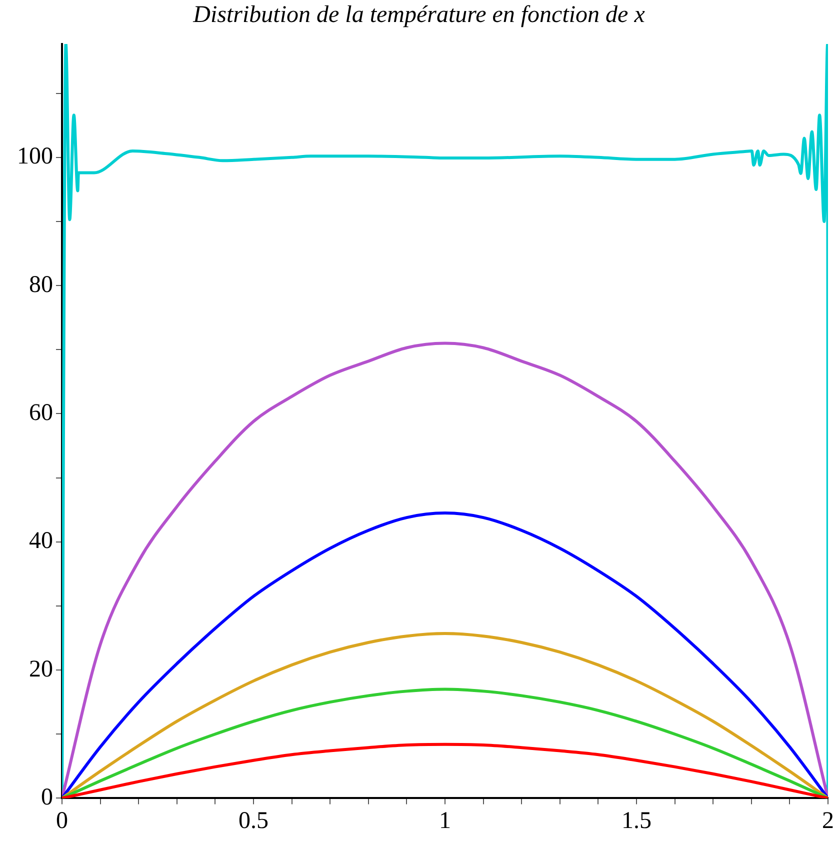  I want to click on y-tick-label: 20, so click(41, 669).